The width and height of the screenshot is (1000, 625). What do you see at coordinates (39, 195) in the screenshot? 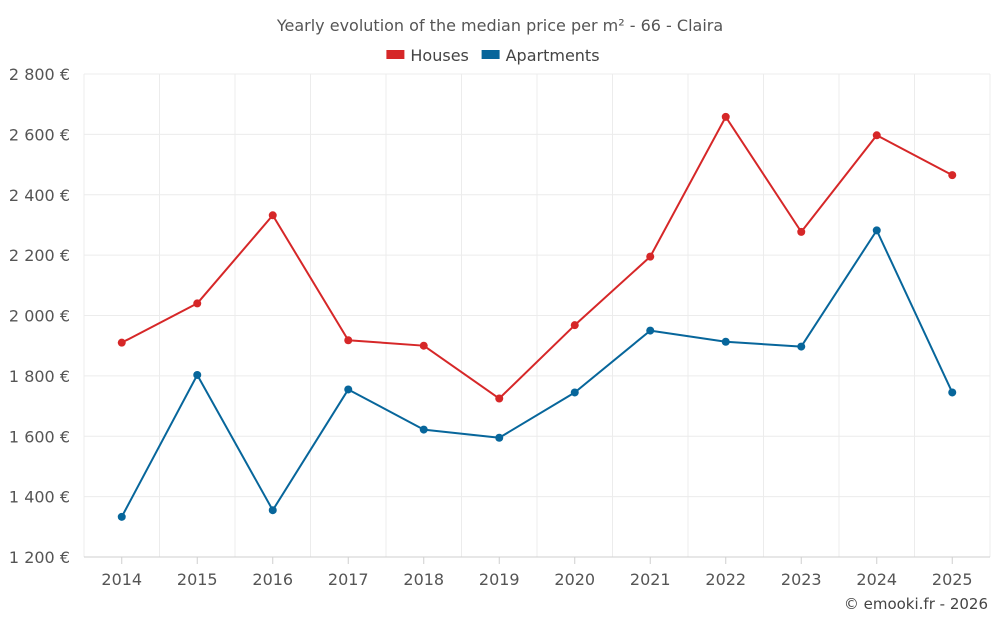
I see `y-tick-label: 2 400 €` at bounding box center [39, 195].